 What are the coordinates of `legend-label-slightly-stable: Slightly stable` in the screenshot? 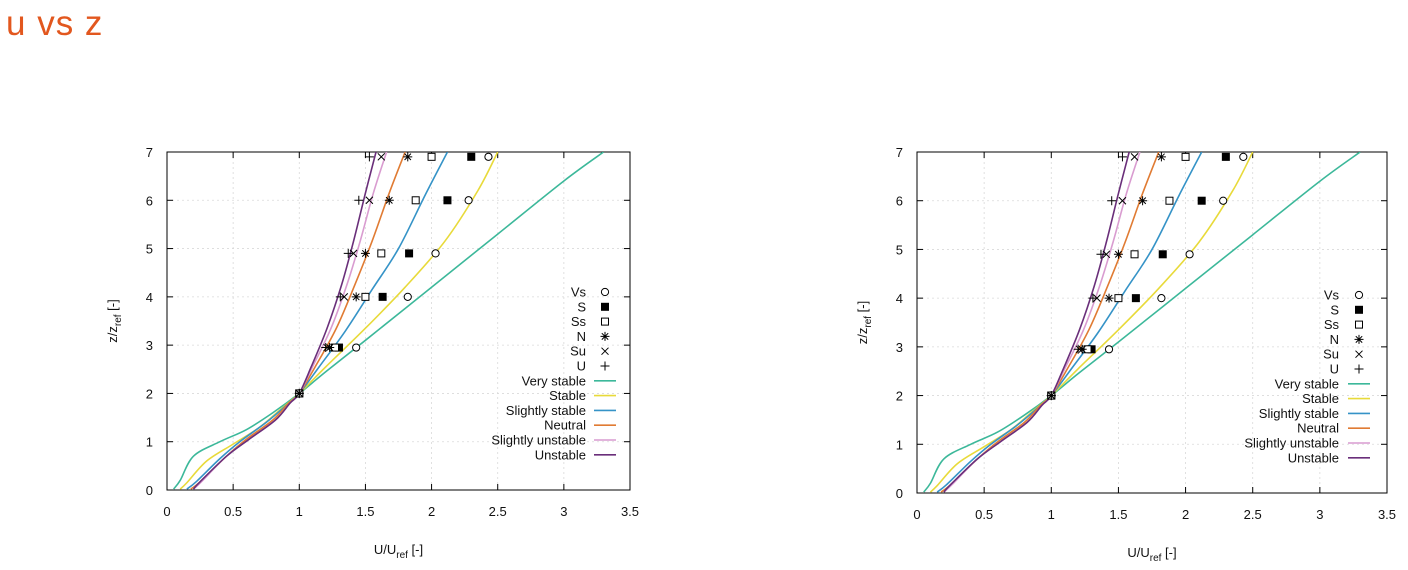 It's located at (1299, 413).